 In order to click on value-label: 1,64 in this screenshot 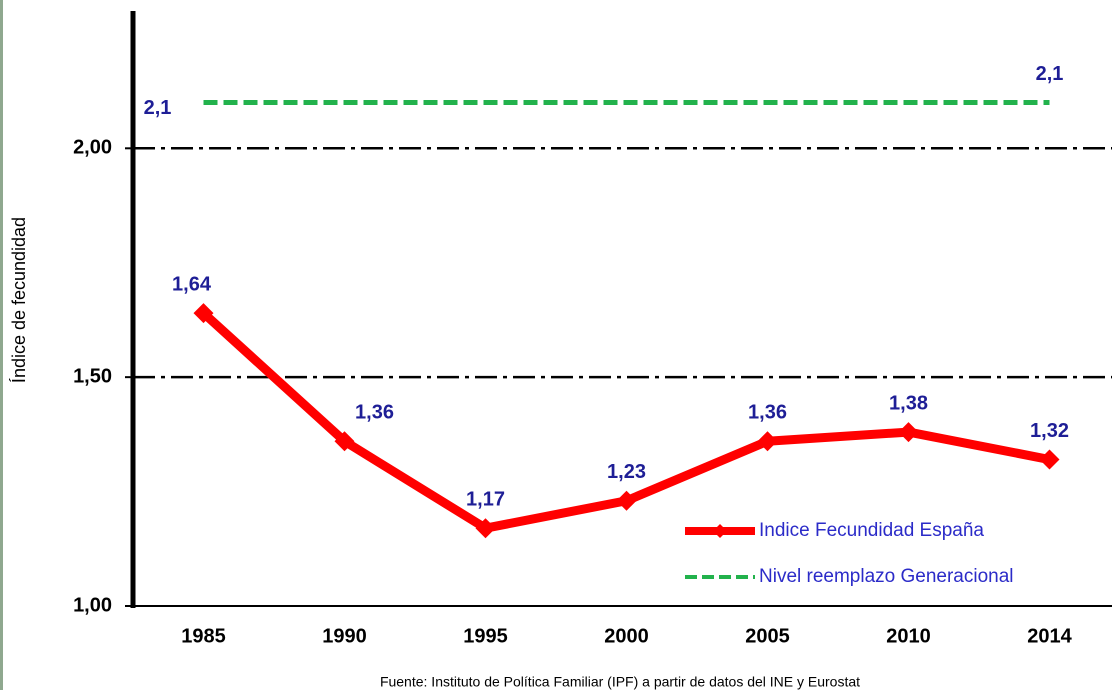, I will do `click(192, 284)`.